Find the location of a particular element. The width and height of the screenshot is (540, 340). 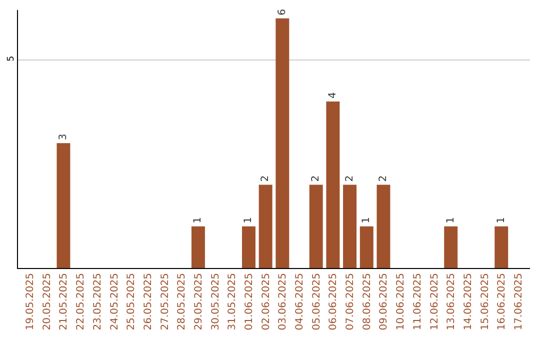

x-tick-label: 07.06.2025 is located at coordinates (350, 301).